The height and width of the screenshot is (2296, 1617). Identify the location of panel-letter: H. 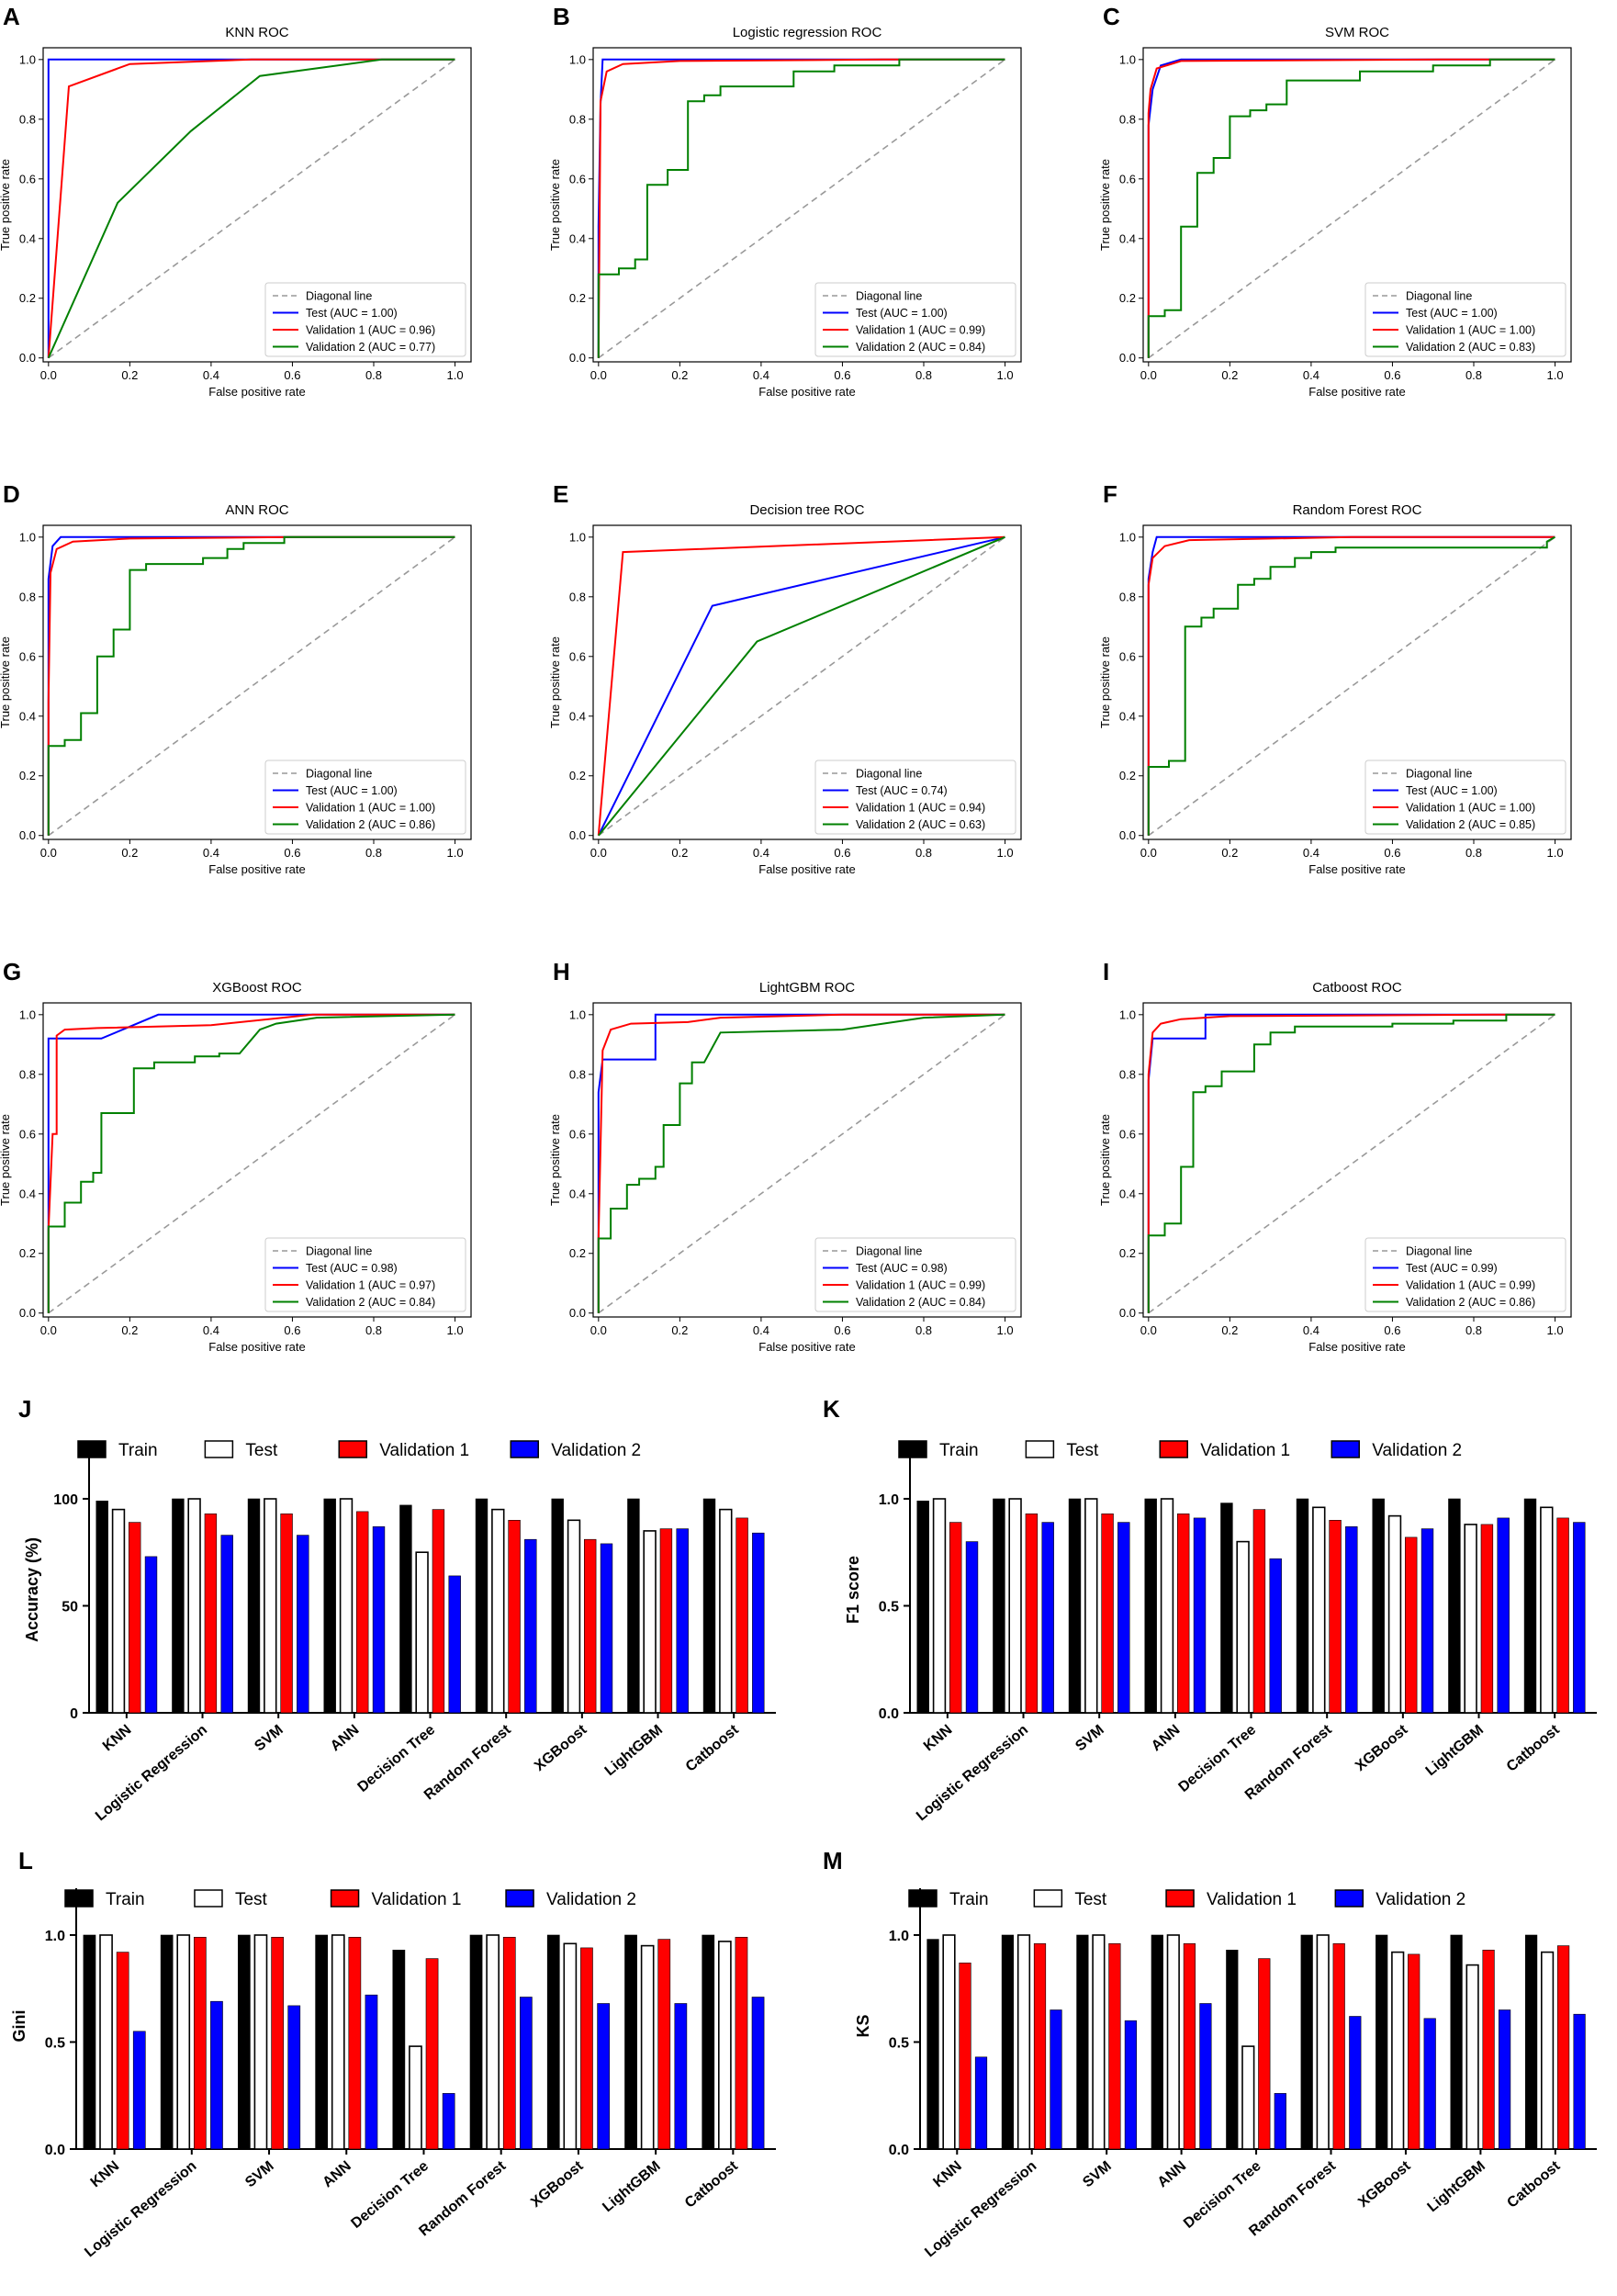
(561, 971).